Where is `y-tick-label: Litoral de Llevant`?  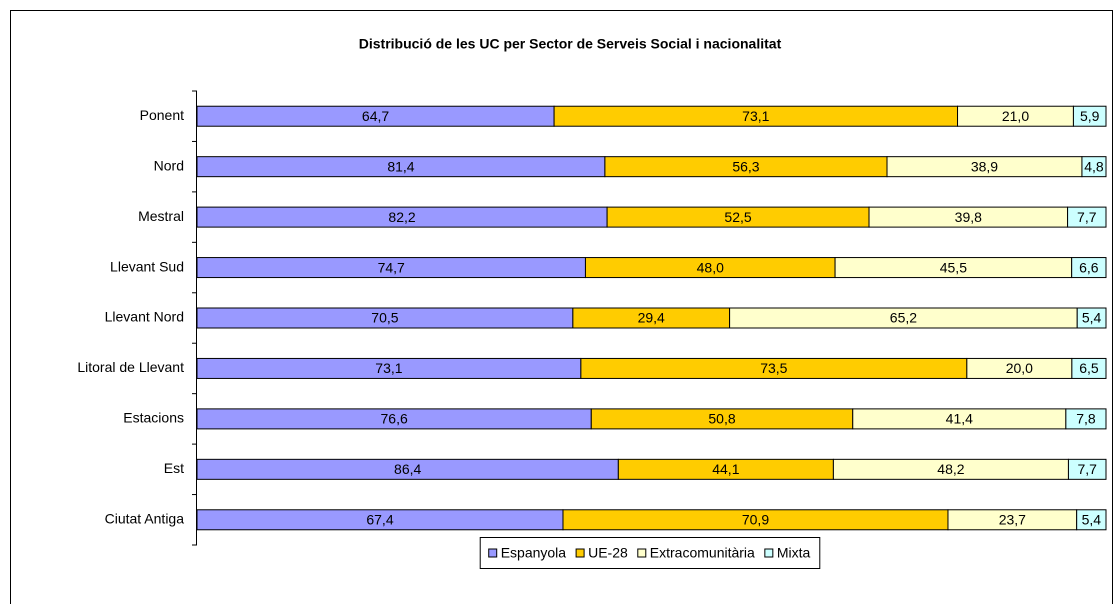
y-tick-label: Litoral de Llevant is located at coordinates (130, 367).